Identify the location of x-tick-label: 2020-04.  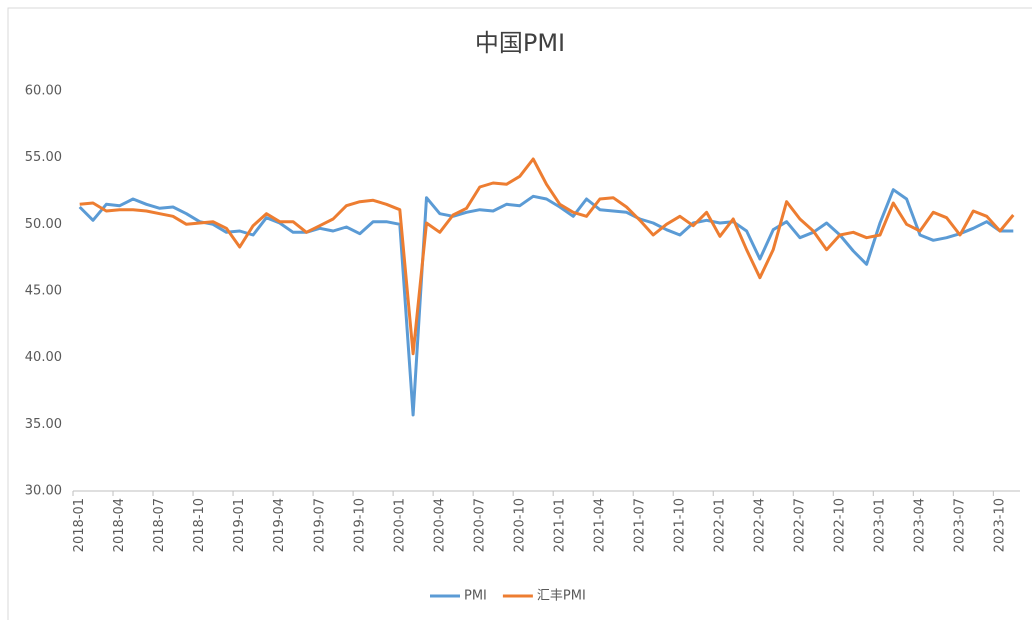
(439, 525).